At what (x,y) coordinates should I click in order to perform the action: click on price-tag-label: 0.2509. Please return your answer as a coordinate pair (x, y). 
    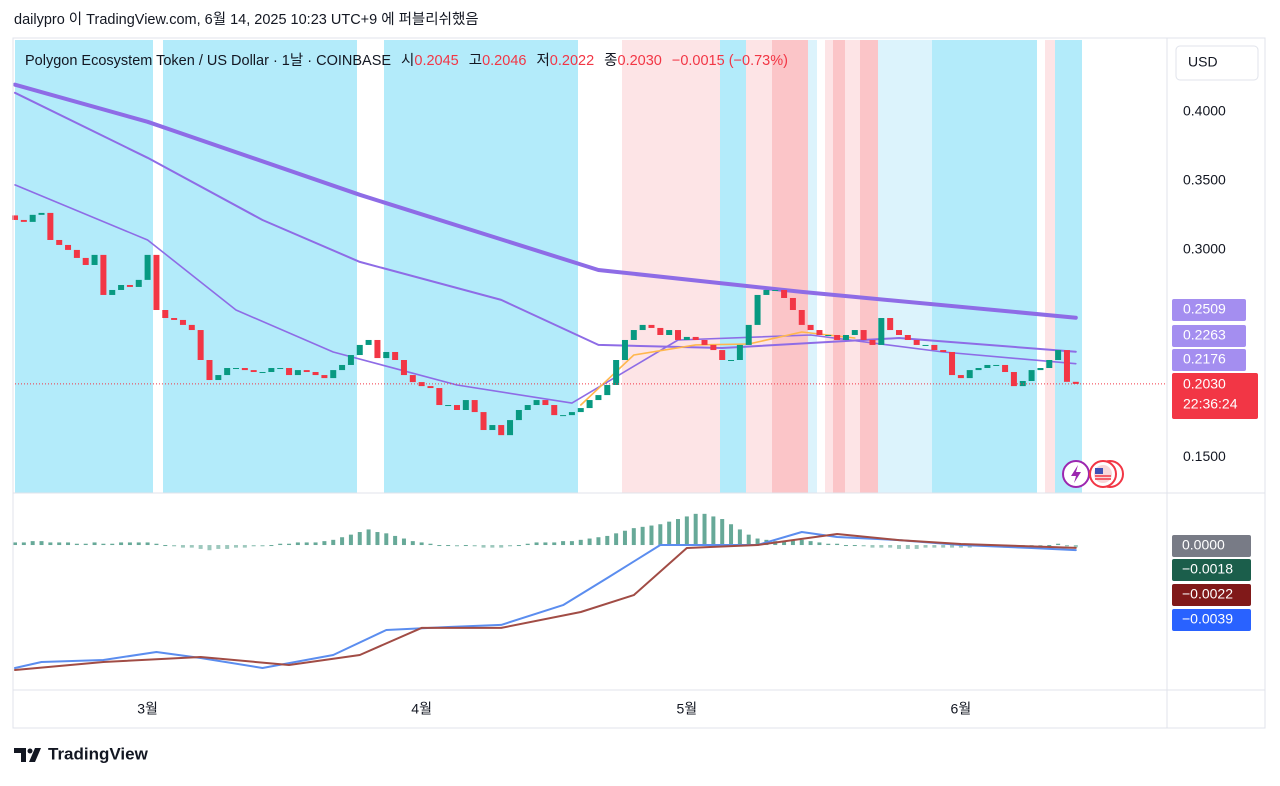
    Looking at the image, I should click on (1204, 309).